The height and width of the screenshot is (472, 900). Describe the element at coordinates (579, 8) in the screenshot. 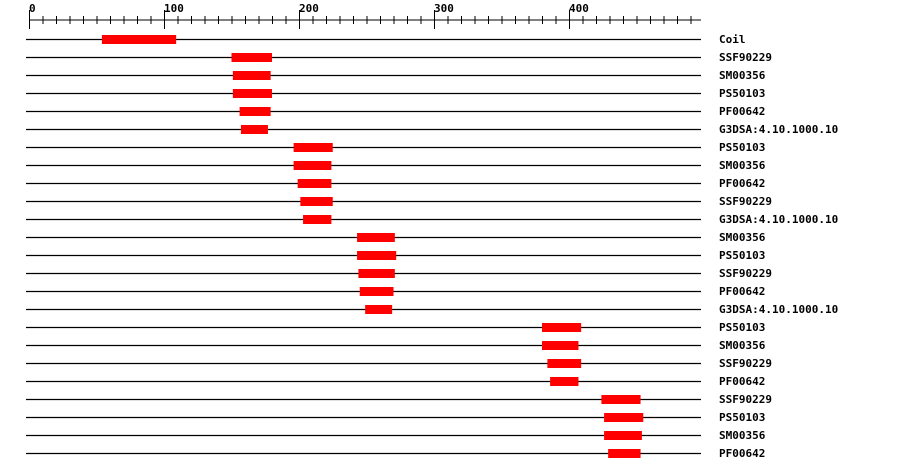

I see `x-tick-label: 400` at that location.